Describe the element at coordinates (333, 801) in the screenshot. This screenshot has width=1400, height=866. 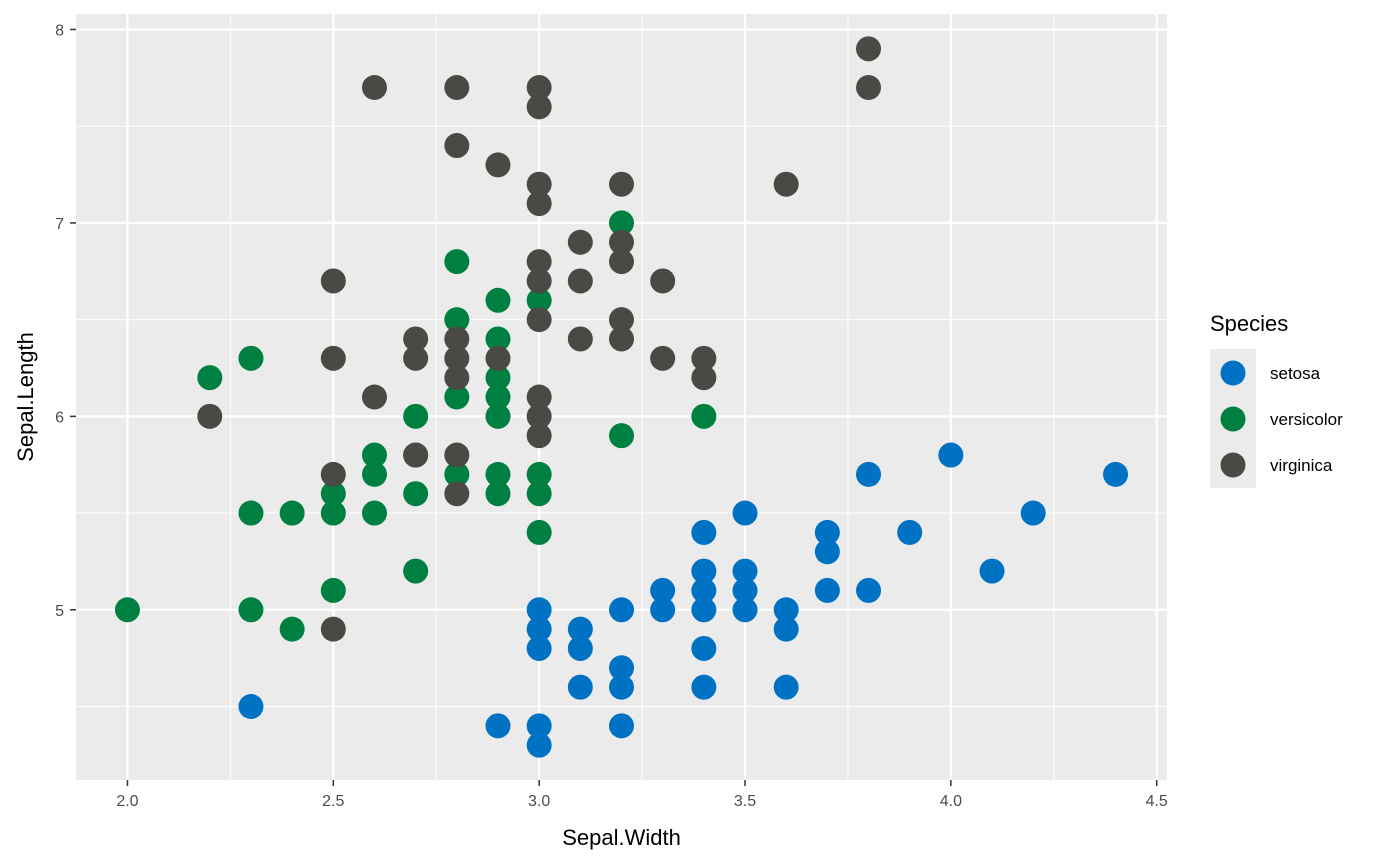
I see `x-tick-label: 2.5` at that location.